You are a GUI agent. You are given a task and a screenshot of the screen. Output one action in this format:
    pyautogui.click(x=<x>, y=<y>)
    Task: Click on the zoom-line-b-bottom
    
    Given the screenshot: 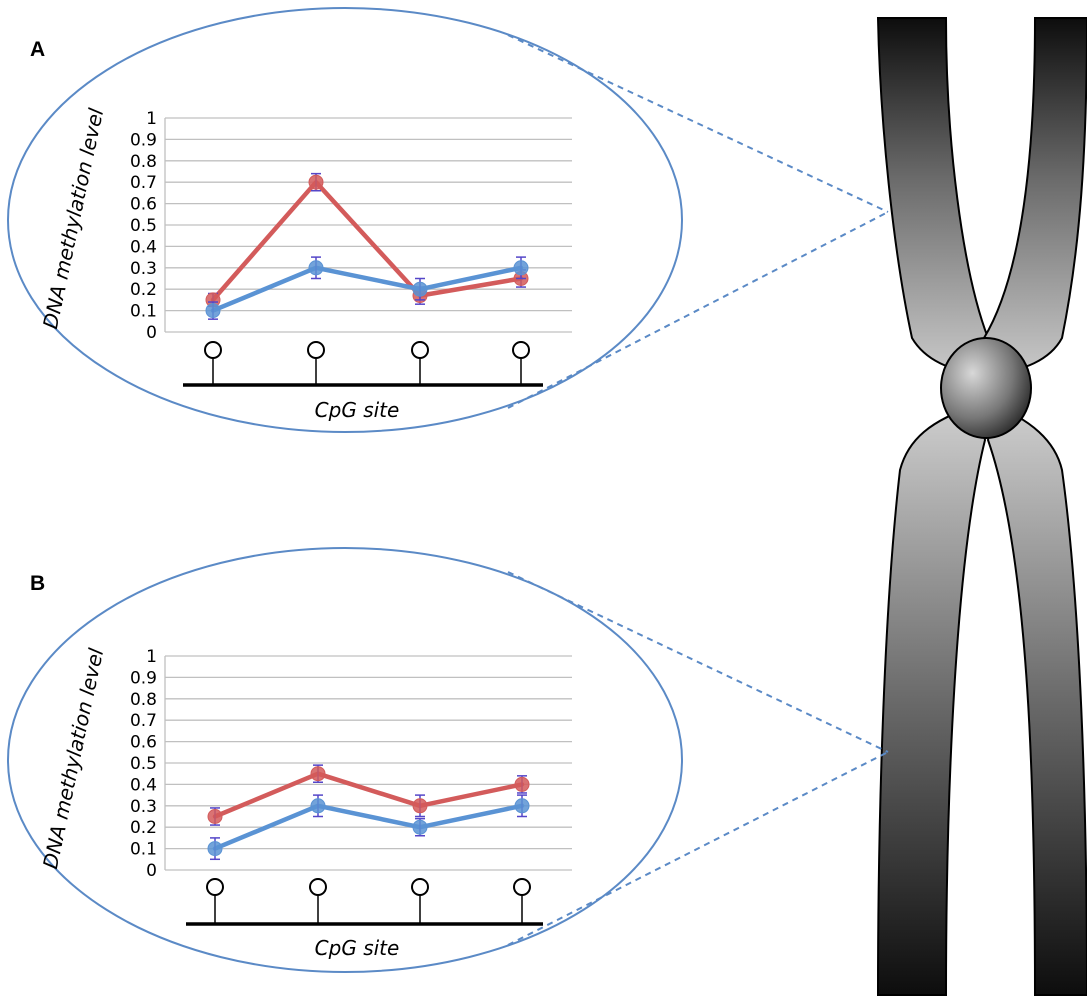 What is the action you would take?
    pyautogui.click(x=698, y=848)
    